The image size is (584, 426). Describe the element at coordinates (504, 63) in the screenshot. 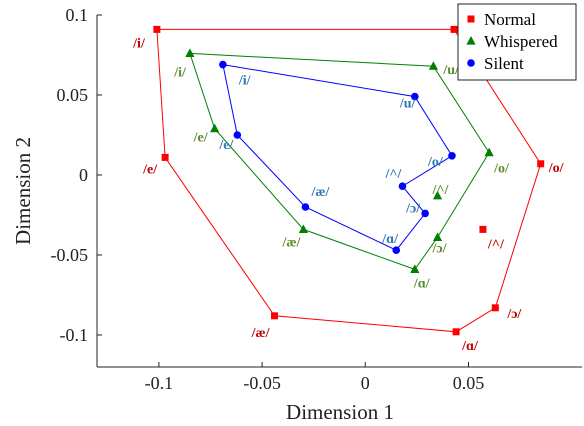

I see `legend-silent-label: Silent` at that location.